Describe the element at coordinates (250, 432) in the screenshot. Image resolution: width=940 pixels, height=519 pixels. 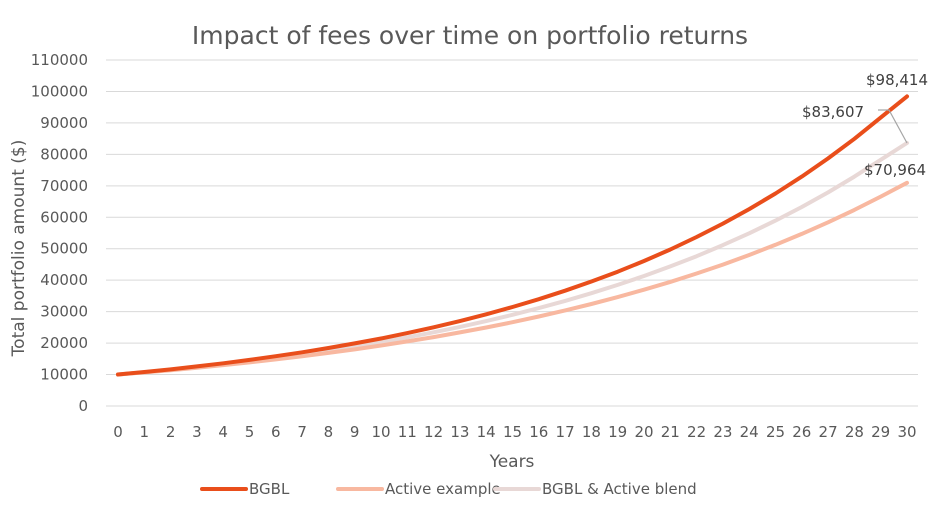
I see `x-tick-label: 5` at that location.